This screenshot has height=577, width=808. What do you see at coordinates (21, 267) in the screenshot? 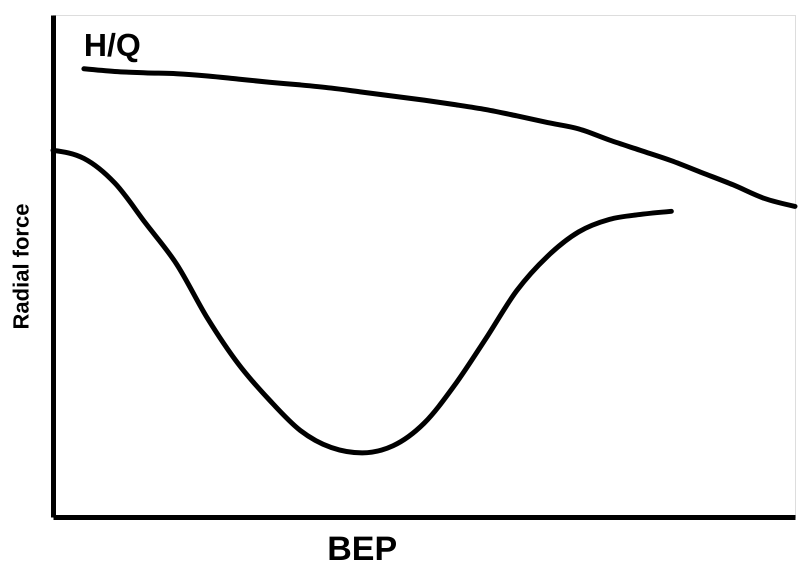
I see `y-axis-title: Radial force` at bounding box center [21, 267].